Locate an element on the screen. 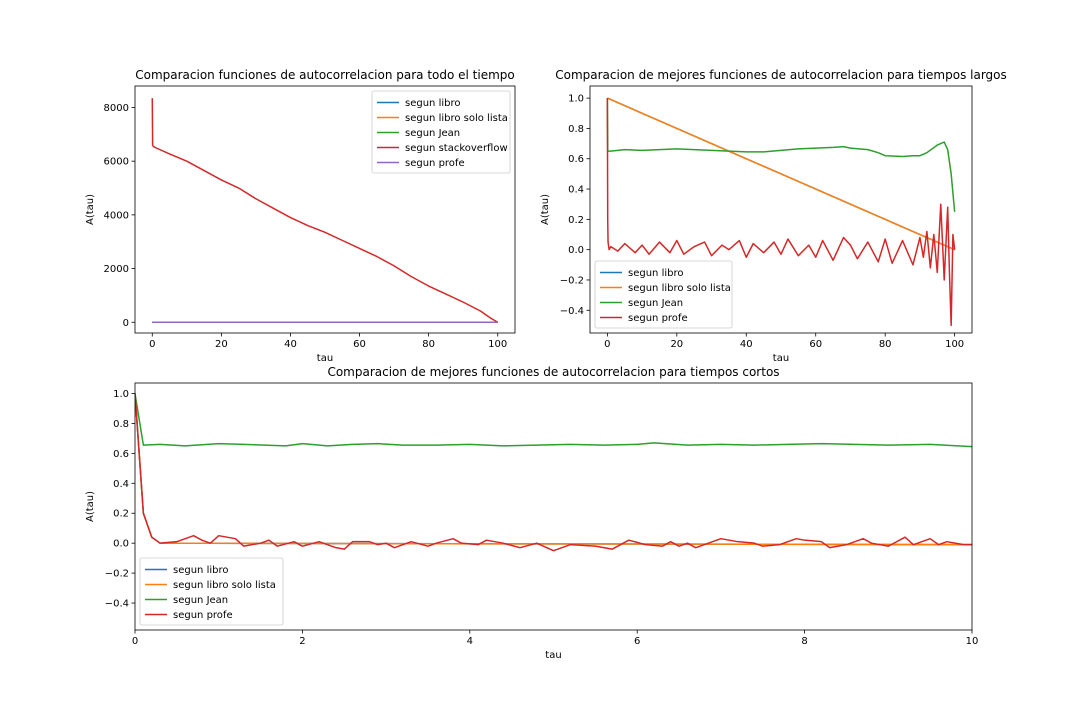 The width and height of the screenshot is (1080, 720). x-tick-label: 4 is located at coordinates (470, 641).